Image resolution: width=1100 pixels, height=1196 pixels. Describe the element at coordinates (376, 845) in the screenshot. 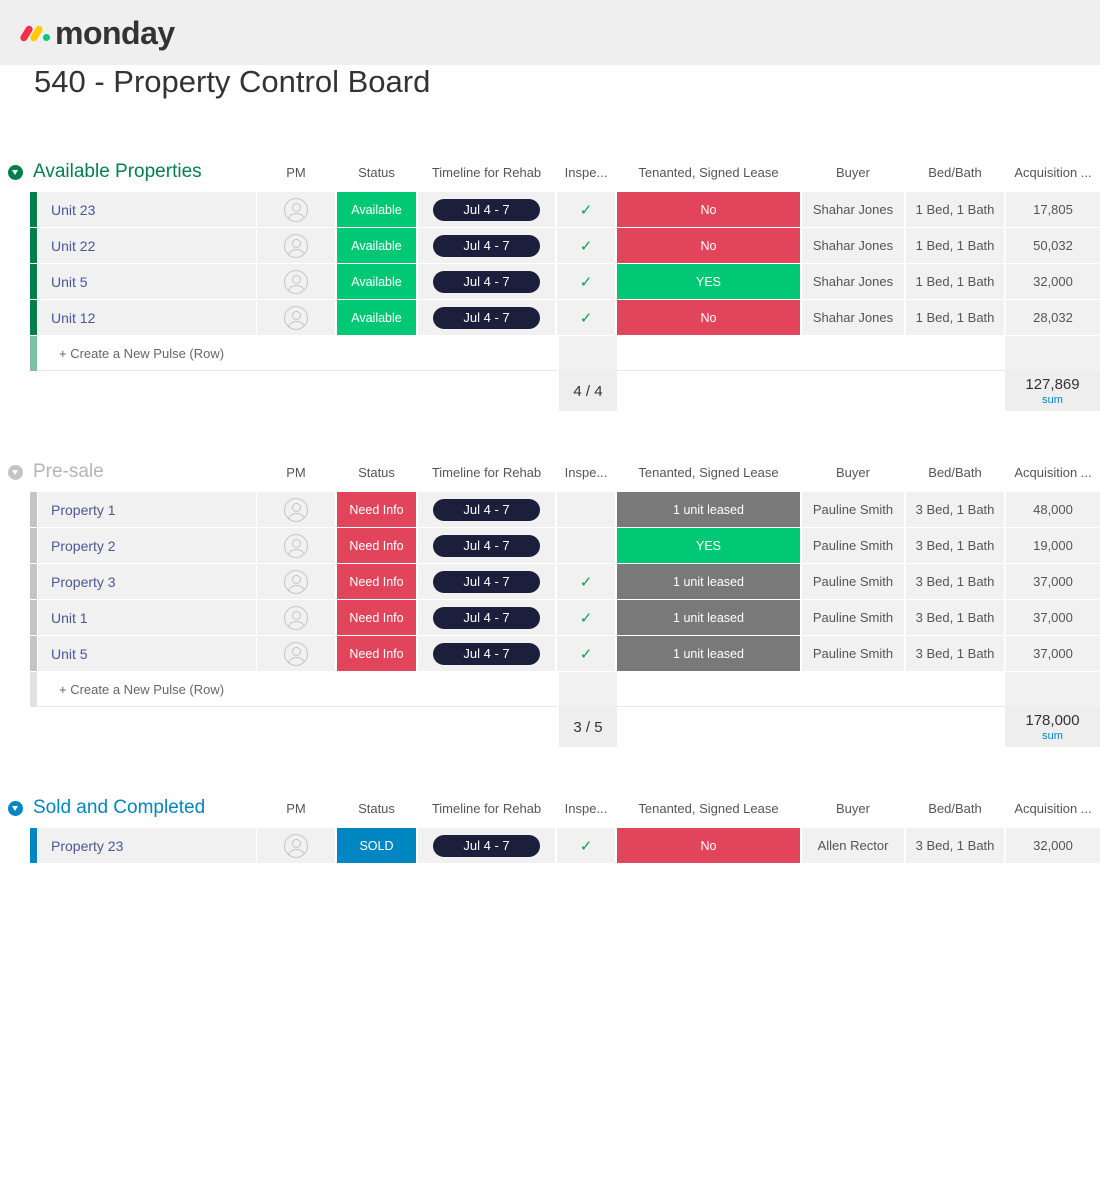

I see `status-label: SOLD` at that location.